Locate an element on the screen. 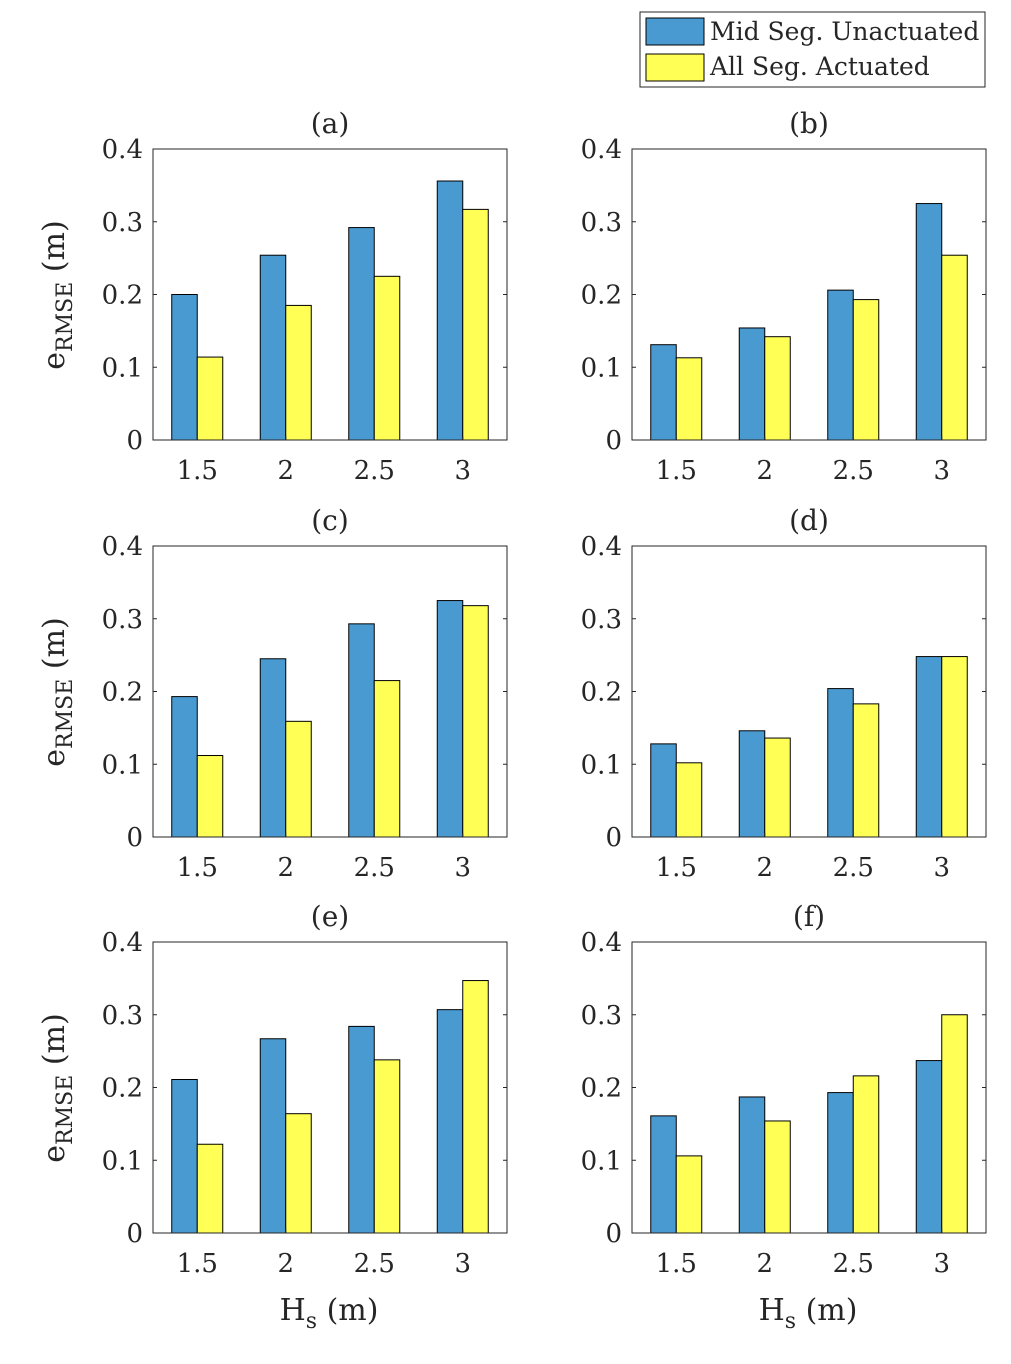 The image size is (1011, 1364). x-tick-label-f-2: 2.5 is located at coordinates (853, 1264).